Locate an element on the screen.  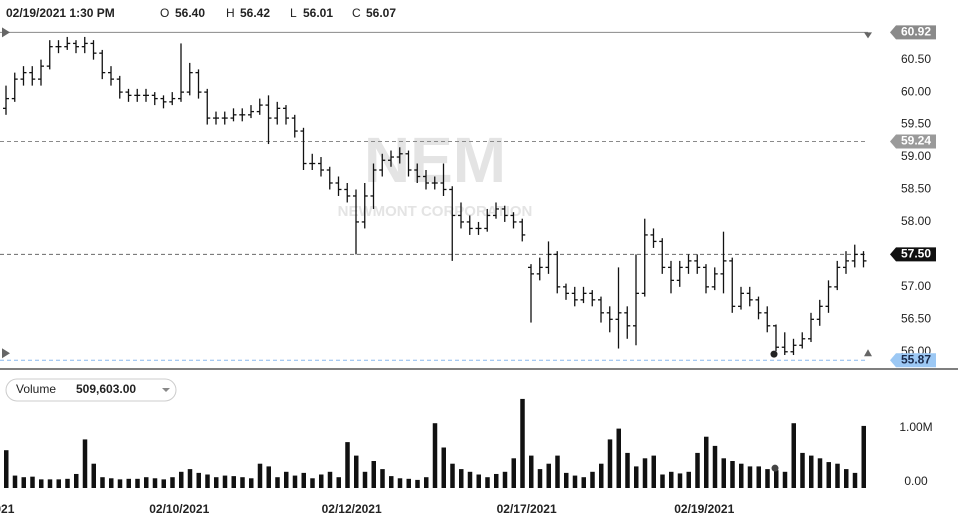
volume-label: Volume is located at coordinates (36, 389).